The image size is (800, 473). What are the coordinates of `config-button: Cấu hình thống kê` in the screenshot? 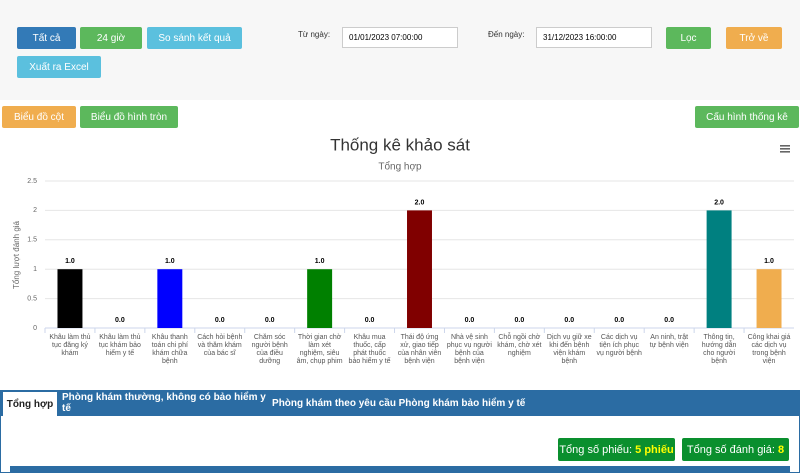 It's located at (747, 117).